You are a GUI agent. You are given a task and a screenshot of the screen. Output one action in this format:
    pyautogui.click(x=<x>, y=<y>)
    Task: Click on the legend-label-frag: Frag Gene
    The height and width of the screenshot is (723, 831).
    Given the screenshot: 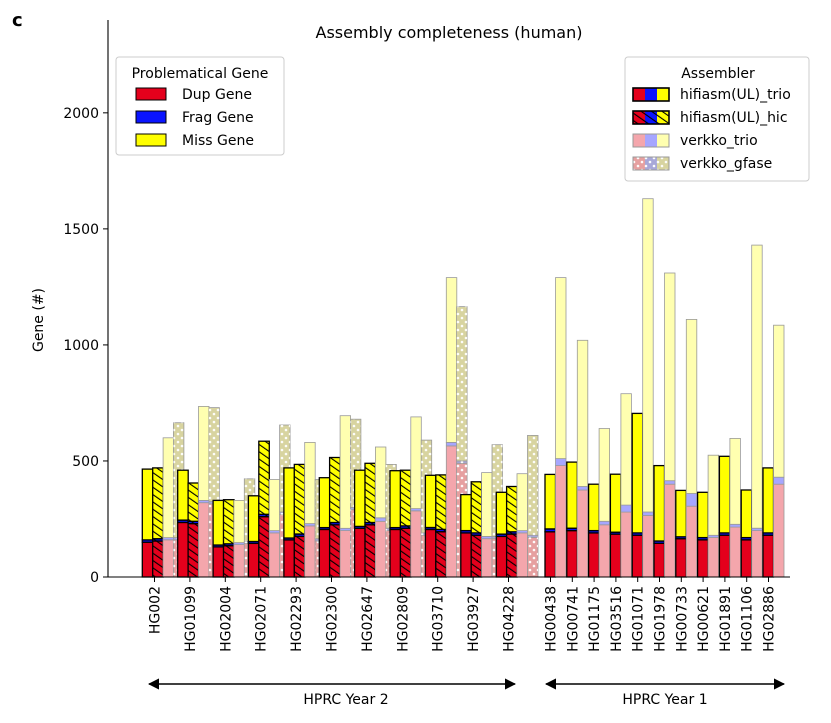 What is the action you would take?
    pyautogui.click(x=218, y=118)
    